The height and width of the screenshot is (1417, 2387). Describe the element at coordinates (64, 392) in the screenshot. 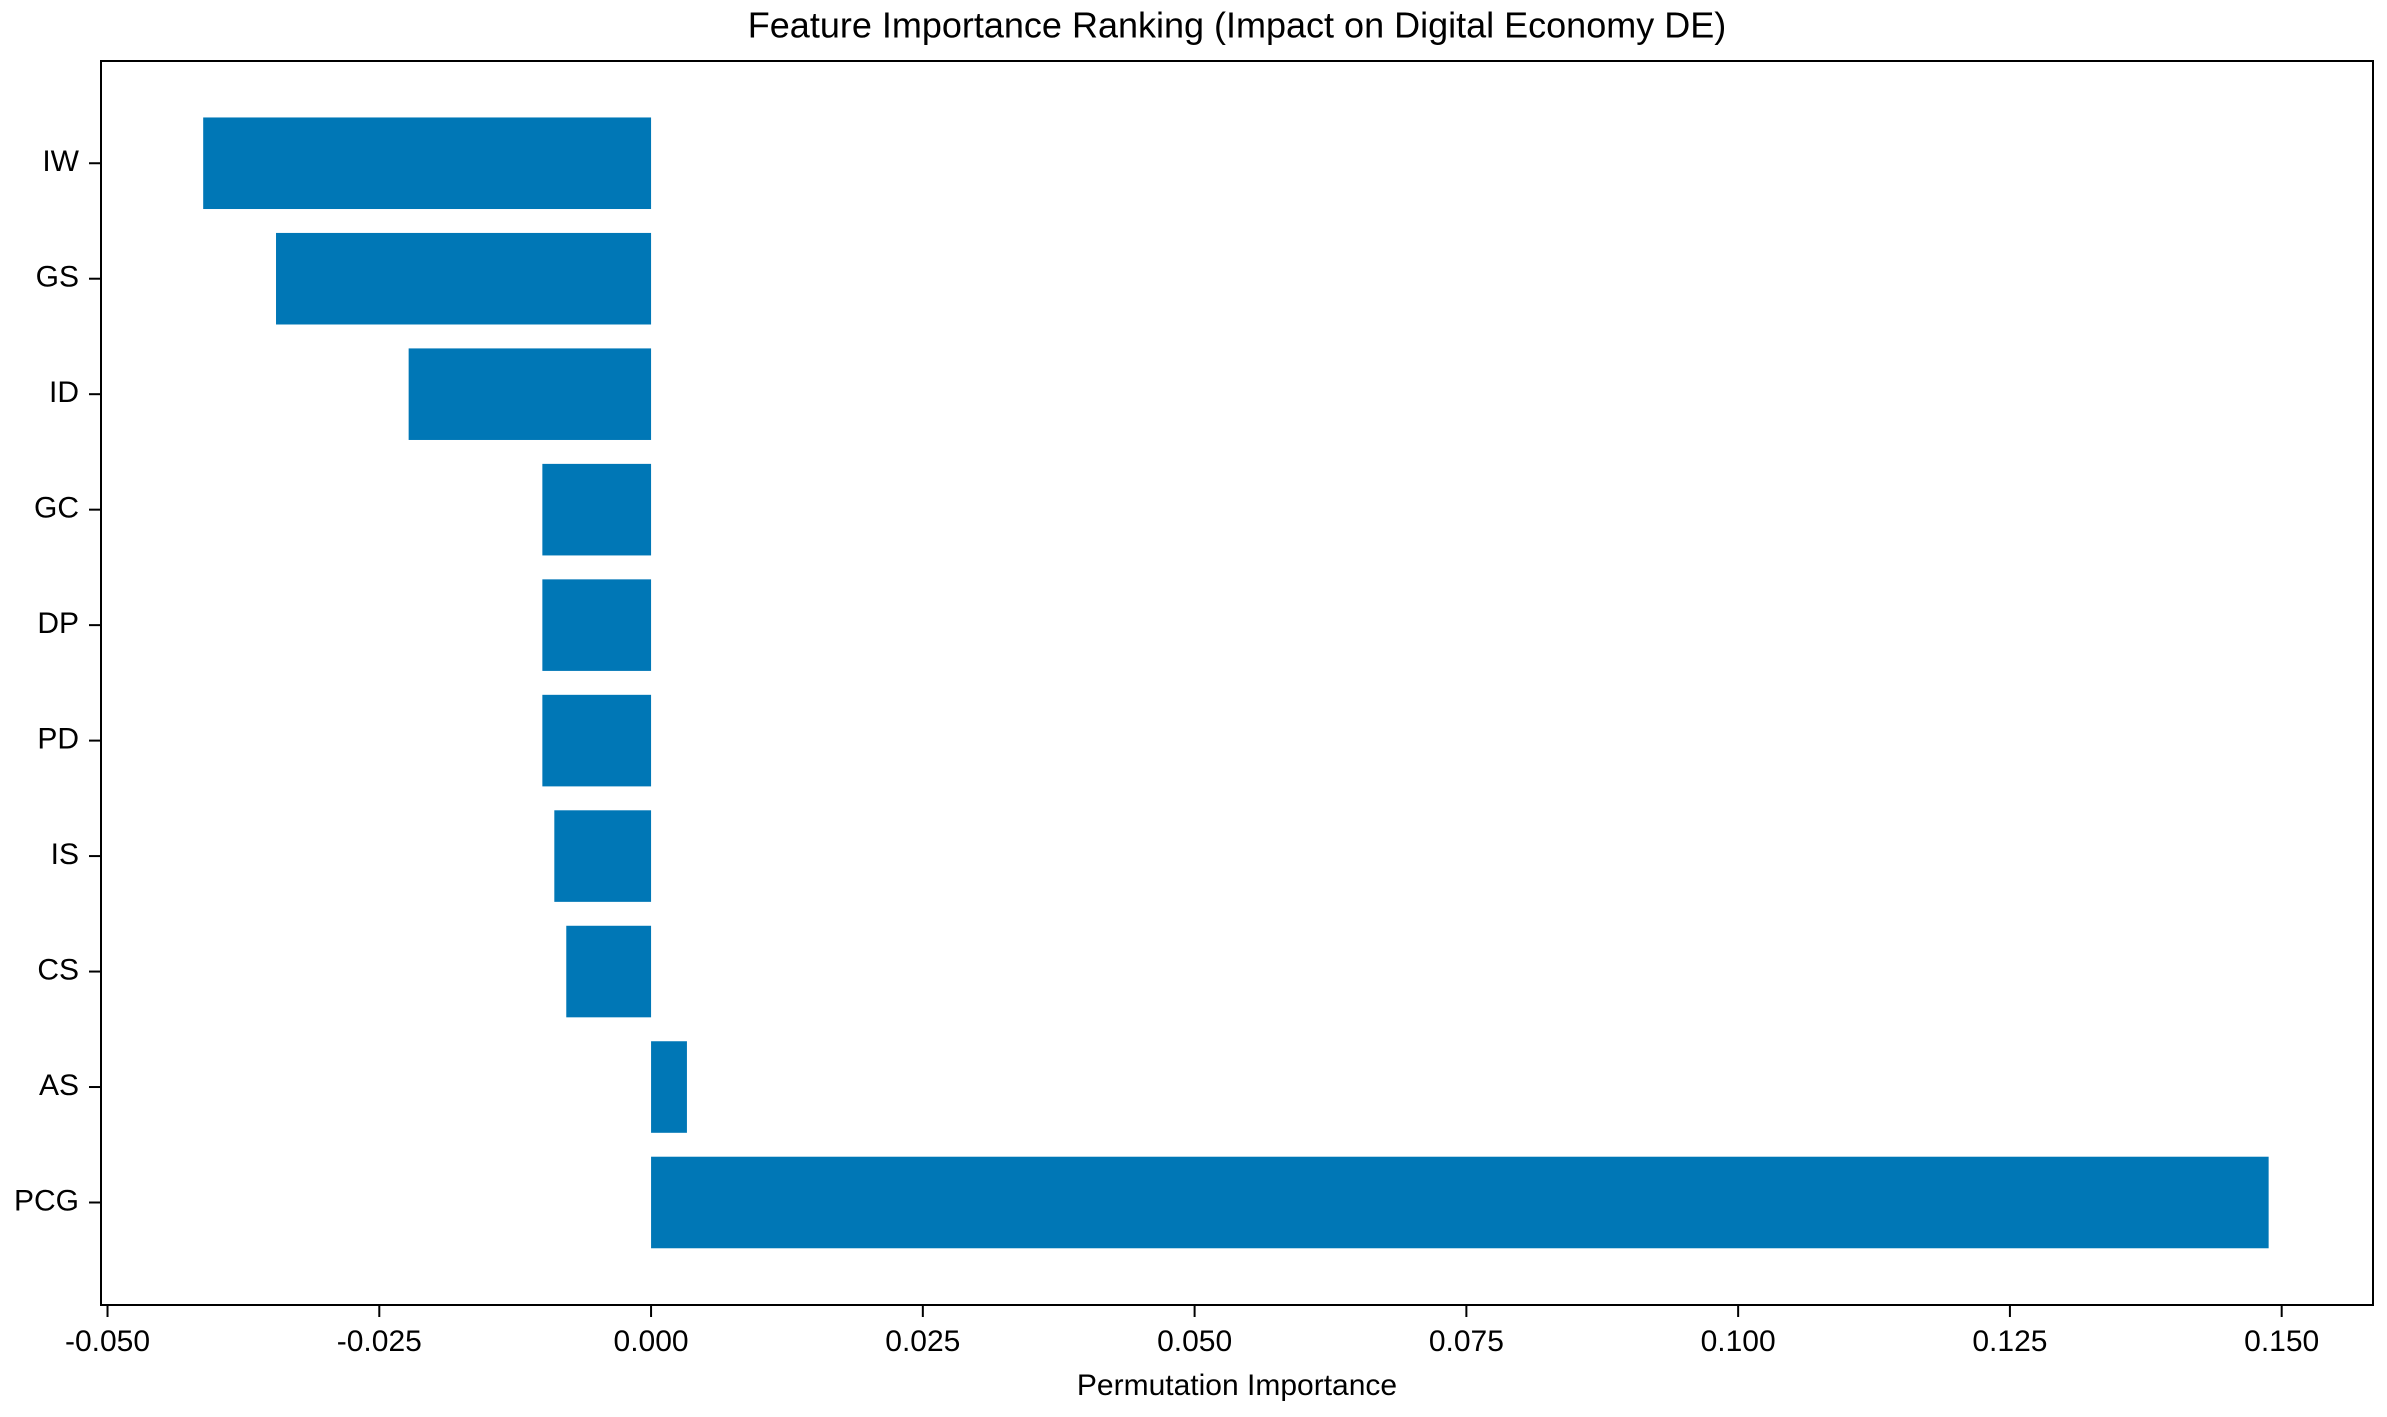

I see `y-tick-label: ID` at that location.